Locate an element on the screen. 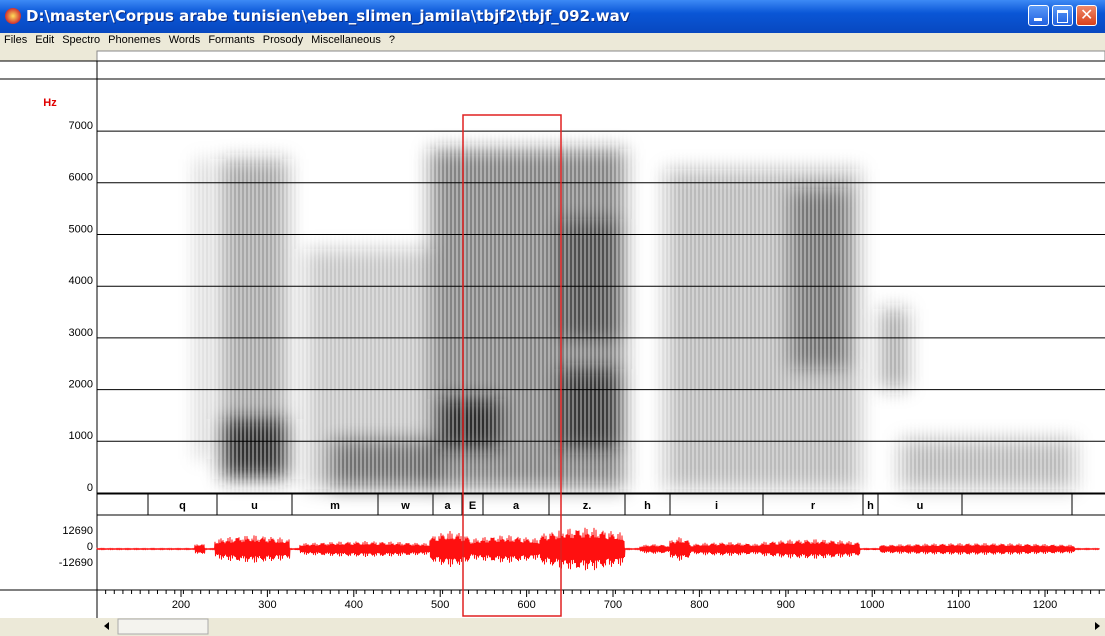 This screenshot has width=1105, height=636. x-tick-label: 600 is located at coordinates (526, 605).